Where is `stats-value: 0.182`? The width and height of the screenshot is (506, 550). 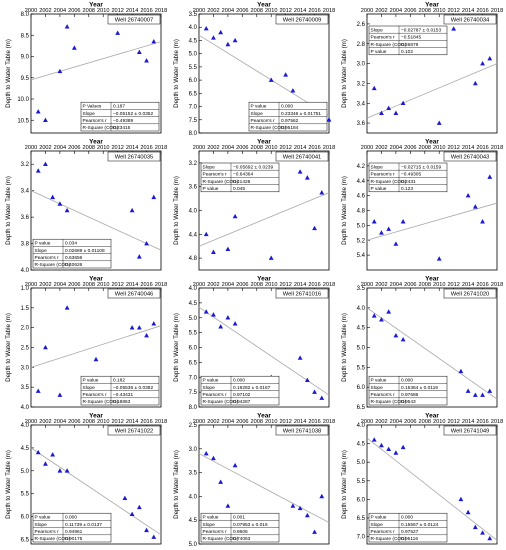 stats-value: 0.182 is located at coordinates (119, 381).